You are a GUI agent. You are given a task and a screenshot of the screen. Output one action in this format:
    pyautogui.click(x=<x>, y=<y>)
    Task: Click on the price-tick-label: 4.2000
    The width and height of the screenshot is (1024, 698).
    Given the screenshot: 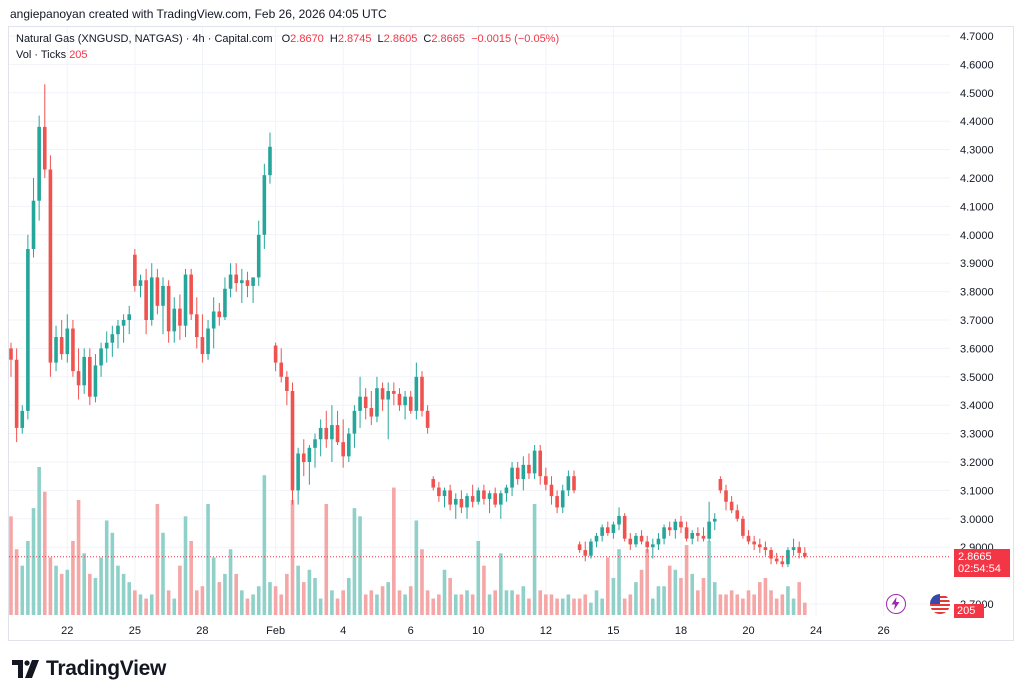 What is the action you would take?
    pyautogui.click(x=977, y=179)
    